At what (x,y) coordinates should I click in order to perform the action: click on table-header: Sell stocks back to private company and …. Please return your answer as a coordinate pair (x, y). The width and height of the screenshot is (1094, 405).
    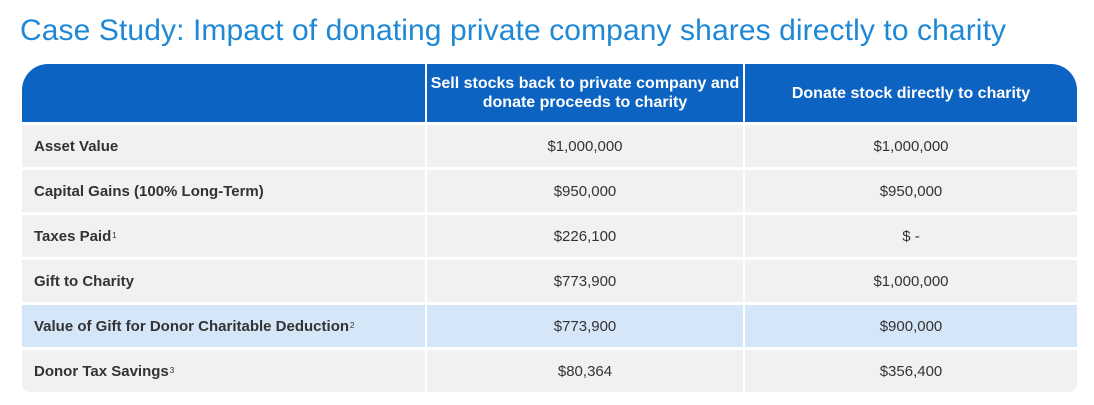
    Looking at the image, I should click on (549, 93).